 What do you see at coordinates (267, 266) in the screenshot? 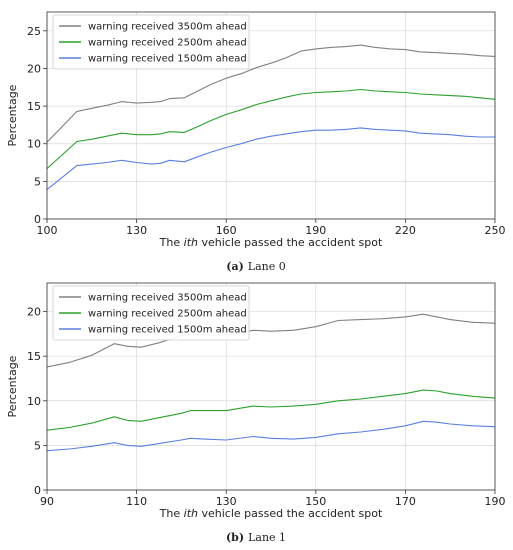
I see `chart-a-caption-text: Lane 0` at bounding box center [267, 266].